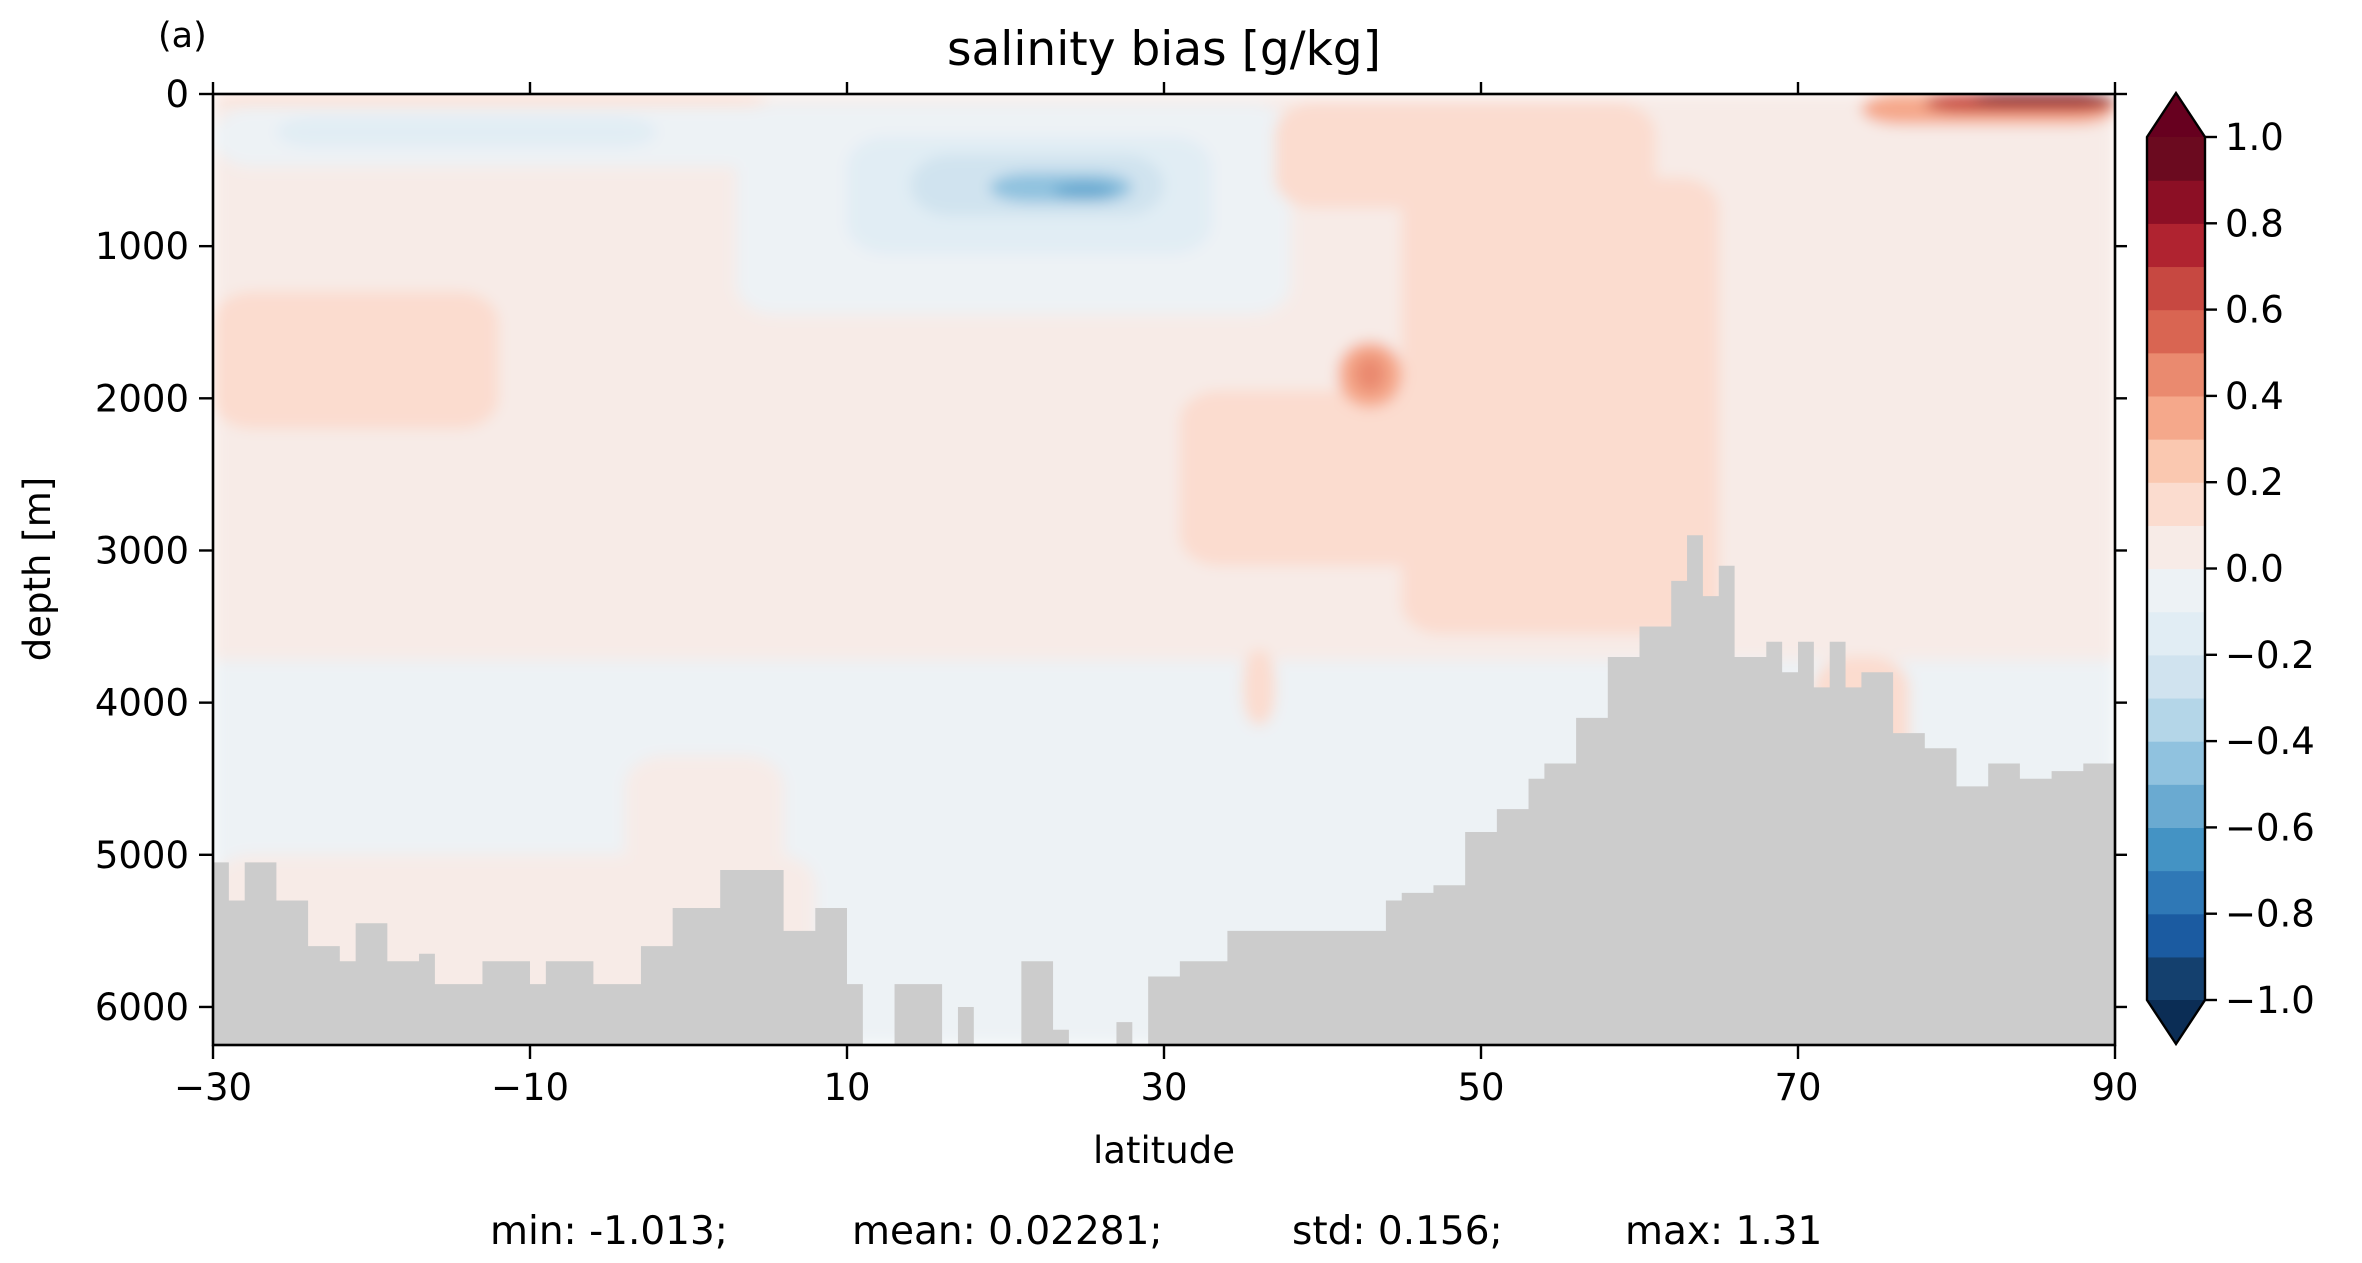 Image resolution: width=2362 pixels, height=1263 pixels. I want to click on y-tick-label: 1000, so click(142, 246).